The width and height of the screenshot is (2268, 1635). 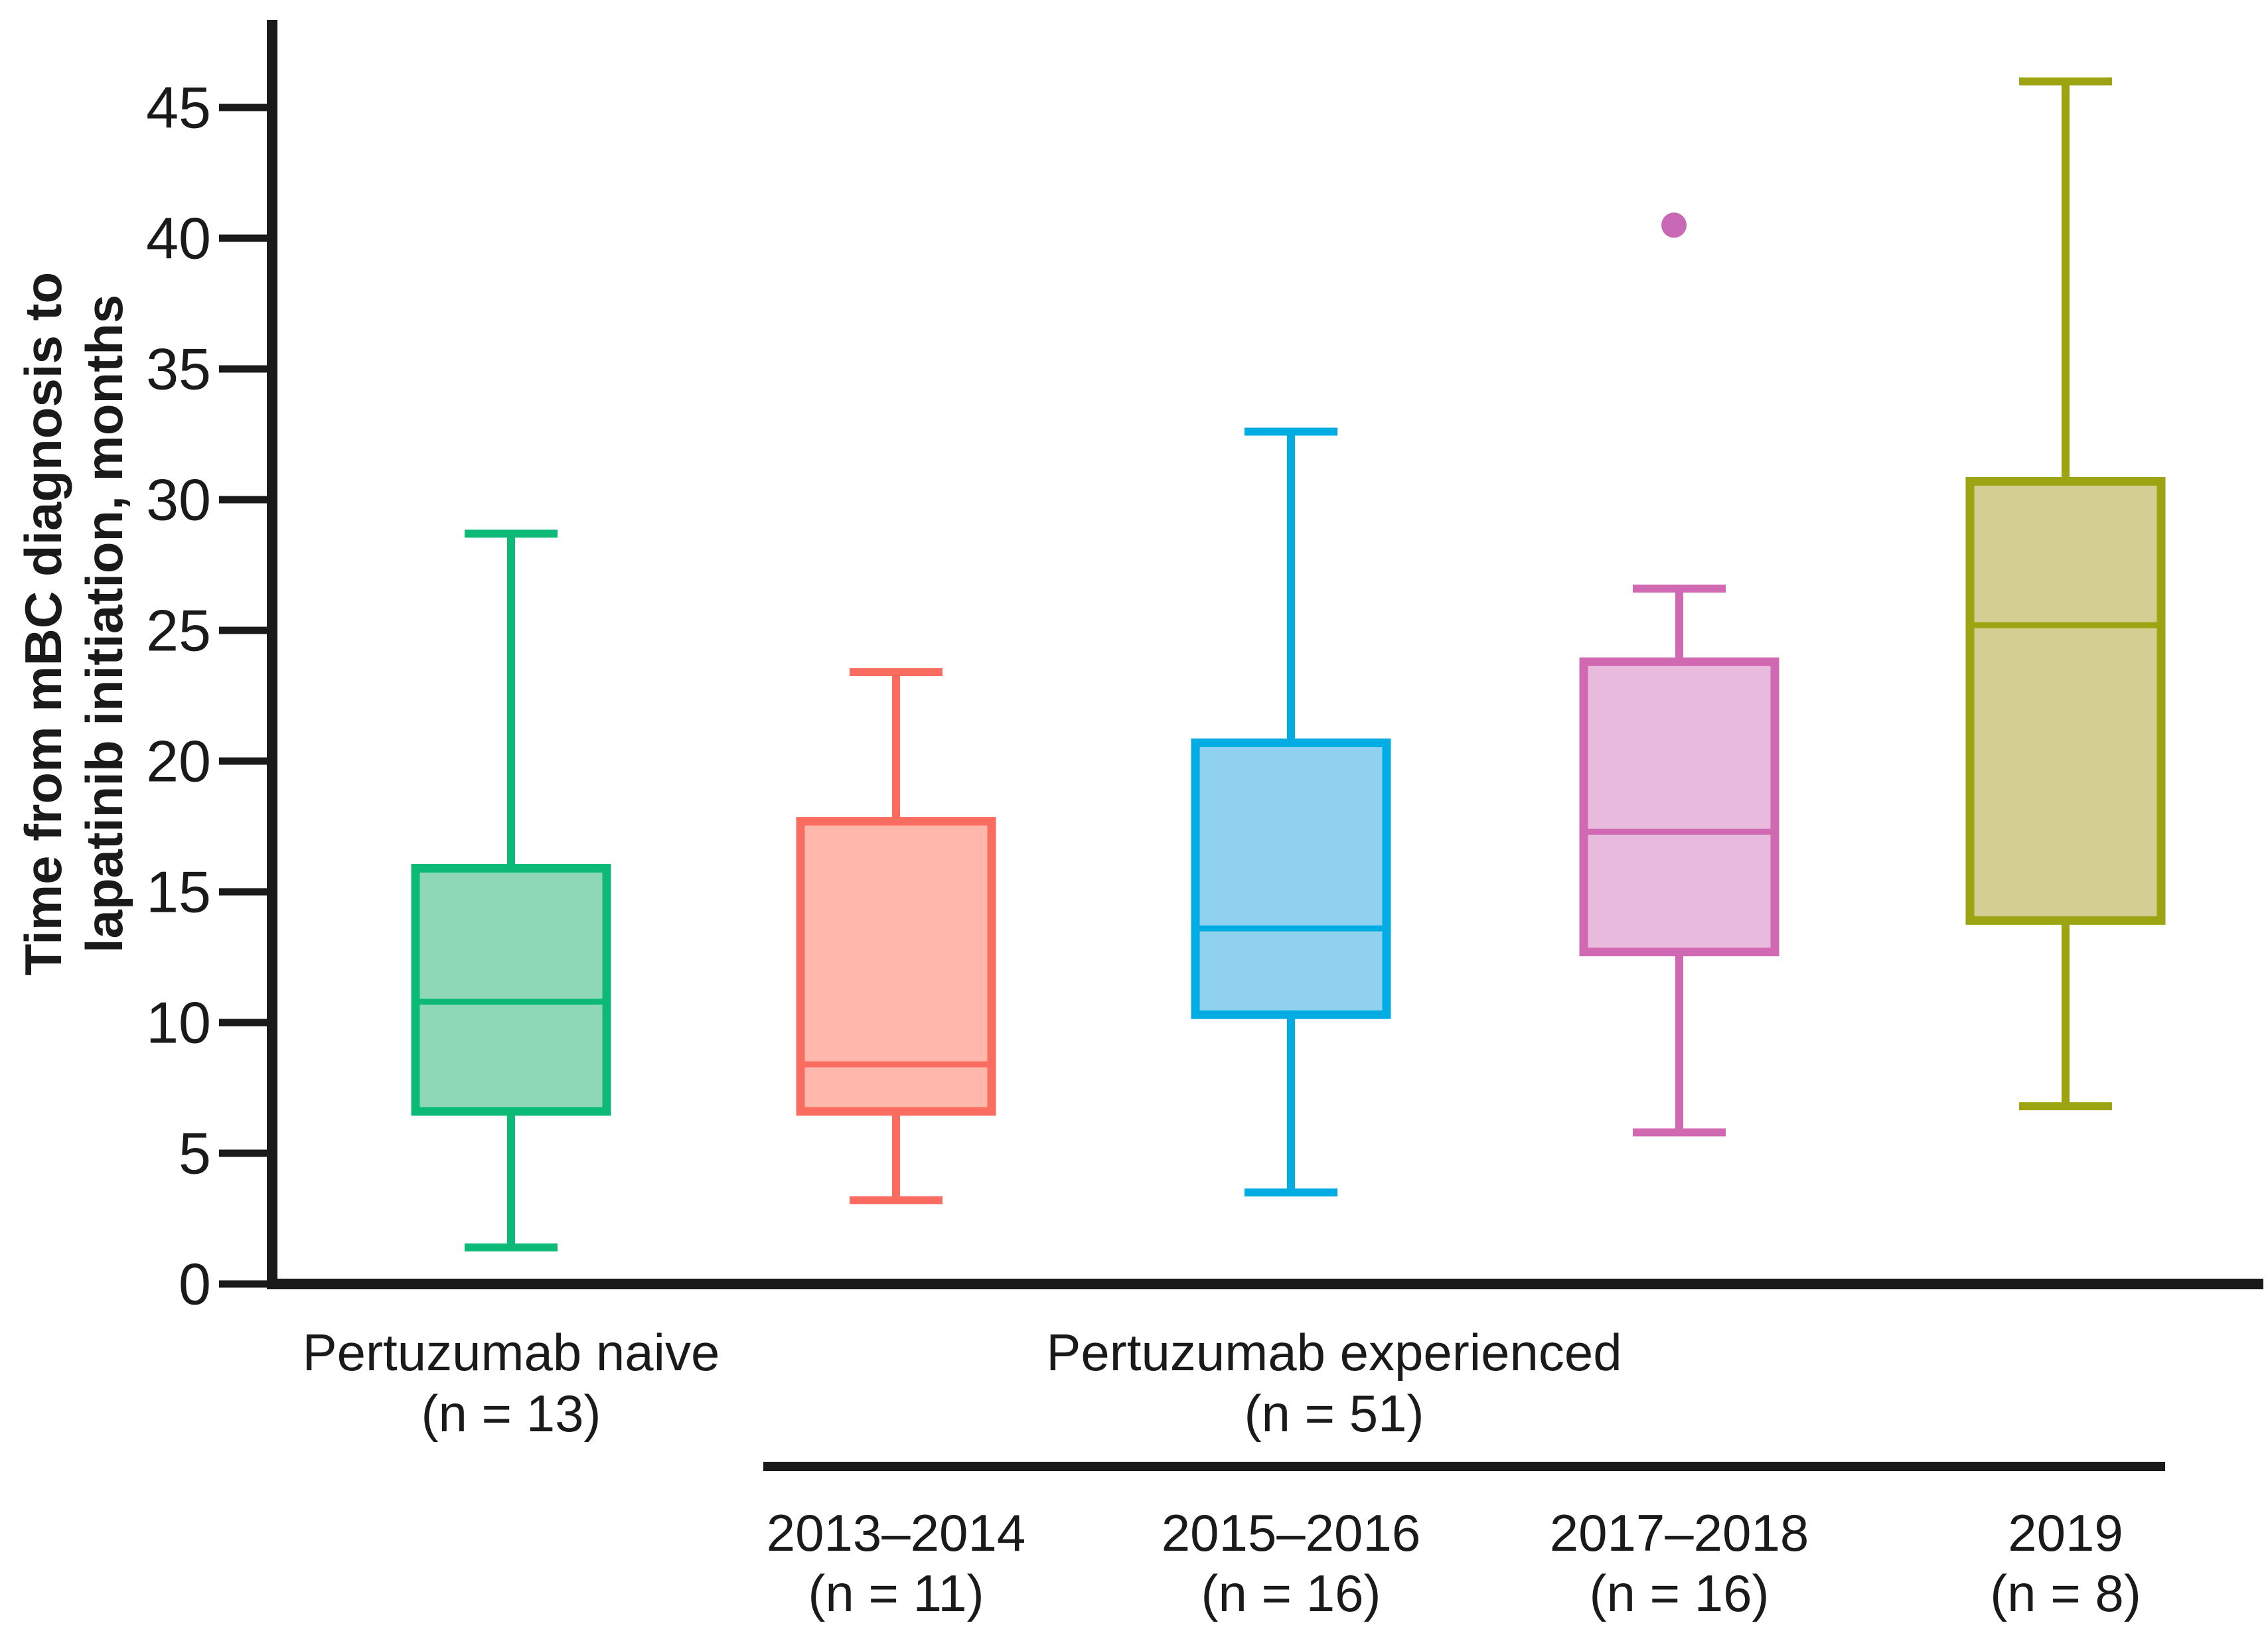 What do you see at coordinates (178, 631) in the screenshot?
I see `y-tick-label-25: 25` at bounding box center [178, 631].